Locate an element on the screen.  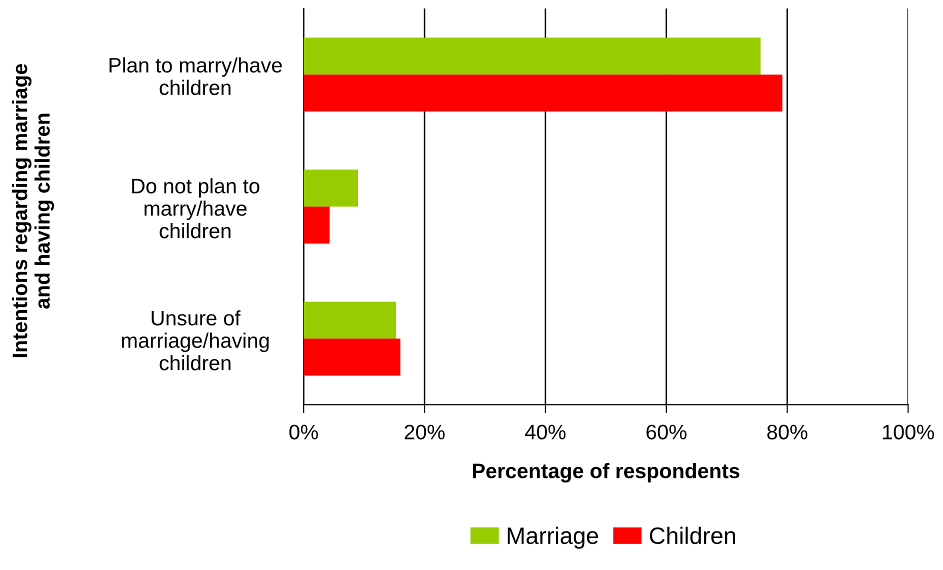
y-axis-title: Intentions regarding marriage and having children is located at coordinates (33, 211).